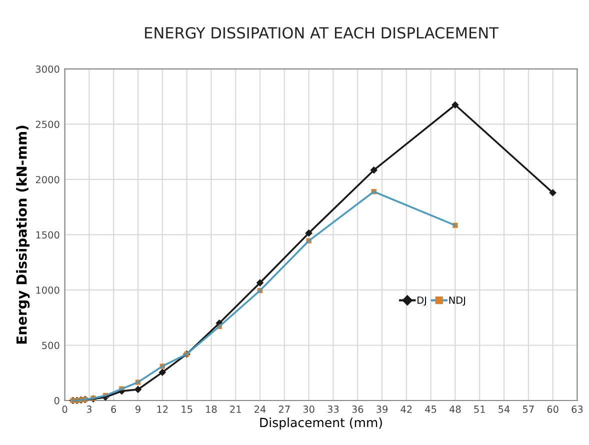 This screenshot has height=445, width=589. Describe the element at coordinates (89, 409) in the screenshot. I see `x-tick-label: 3` at that location.